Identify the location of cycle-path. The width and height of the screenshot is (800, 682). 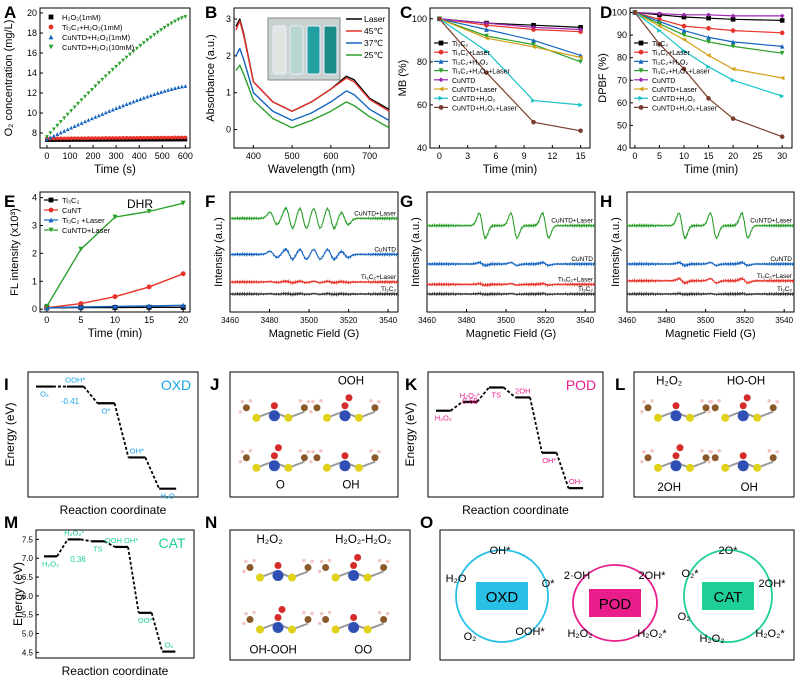
(728, 596).